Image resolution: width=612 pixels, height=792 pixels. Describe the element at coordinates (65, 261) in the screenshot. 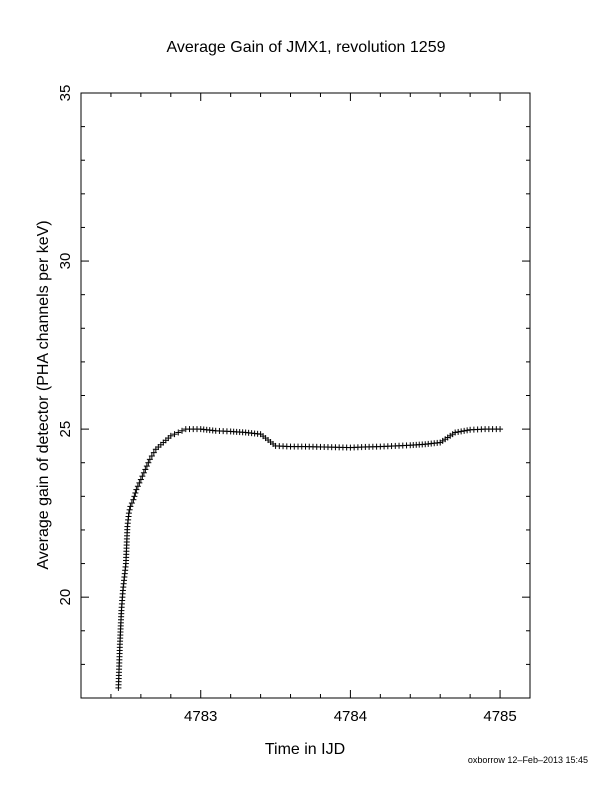

I see `y-tick-label: 30` at that location.